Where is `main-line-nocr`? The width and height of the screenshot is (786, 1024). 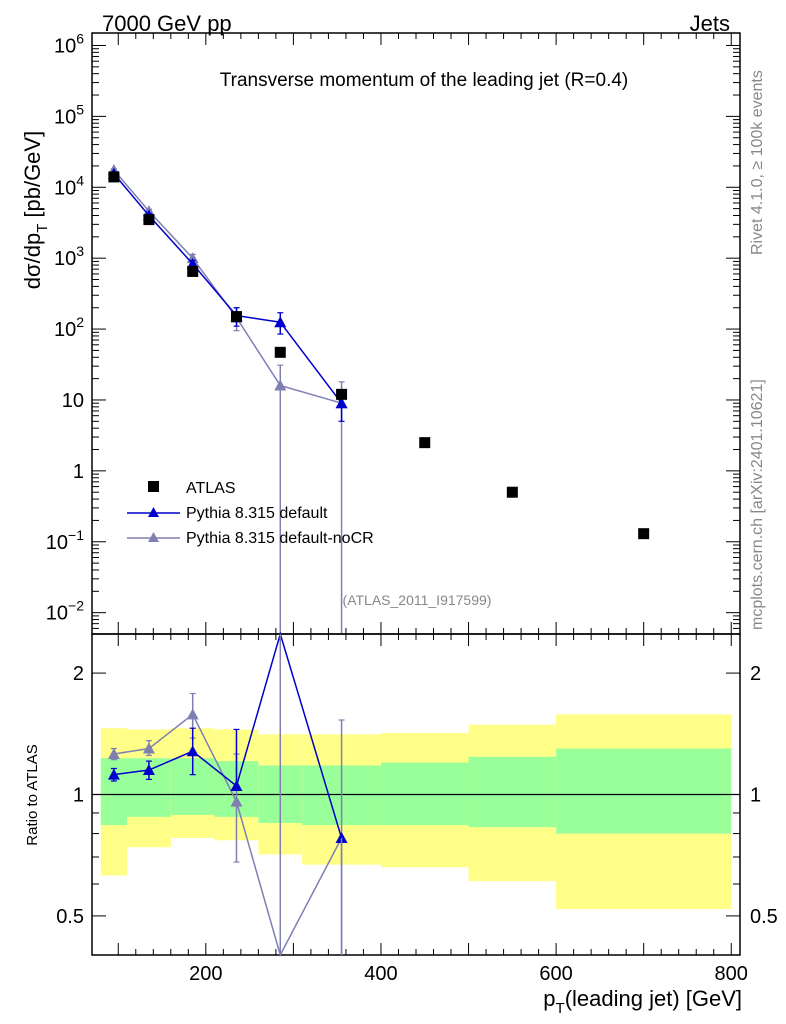 main-line-nocr is located at coordinates (227, 286).